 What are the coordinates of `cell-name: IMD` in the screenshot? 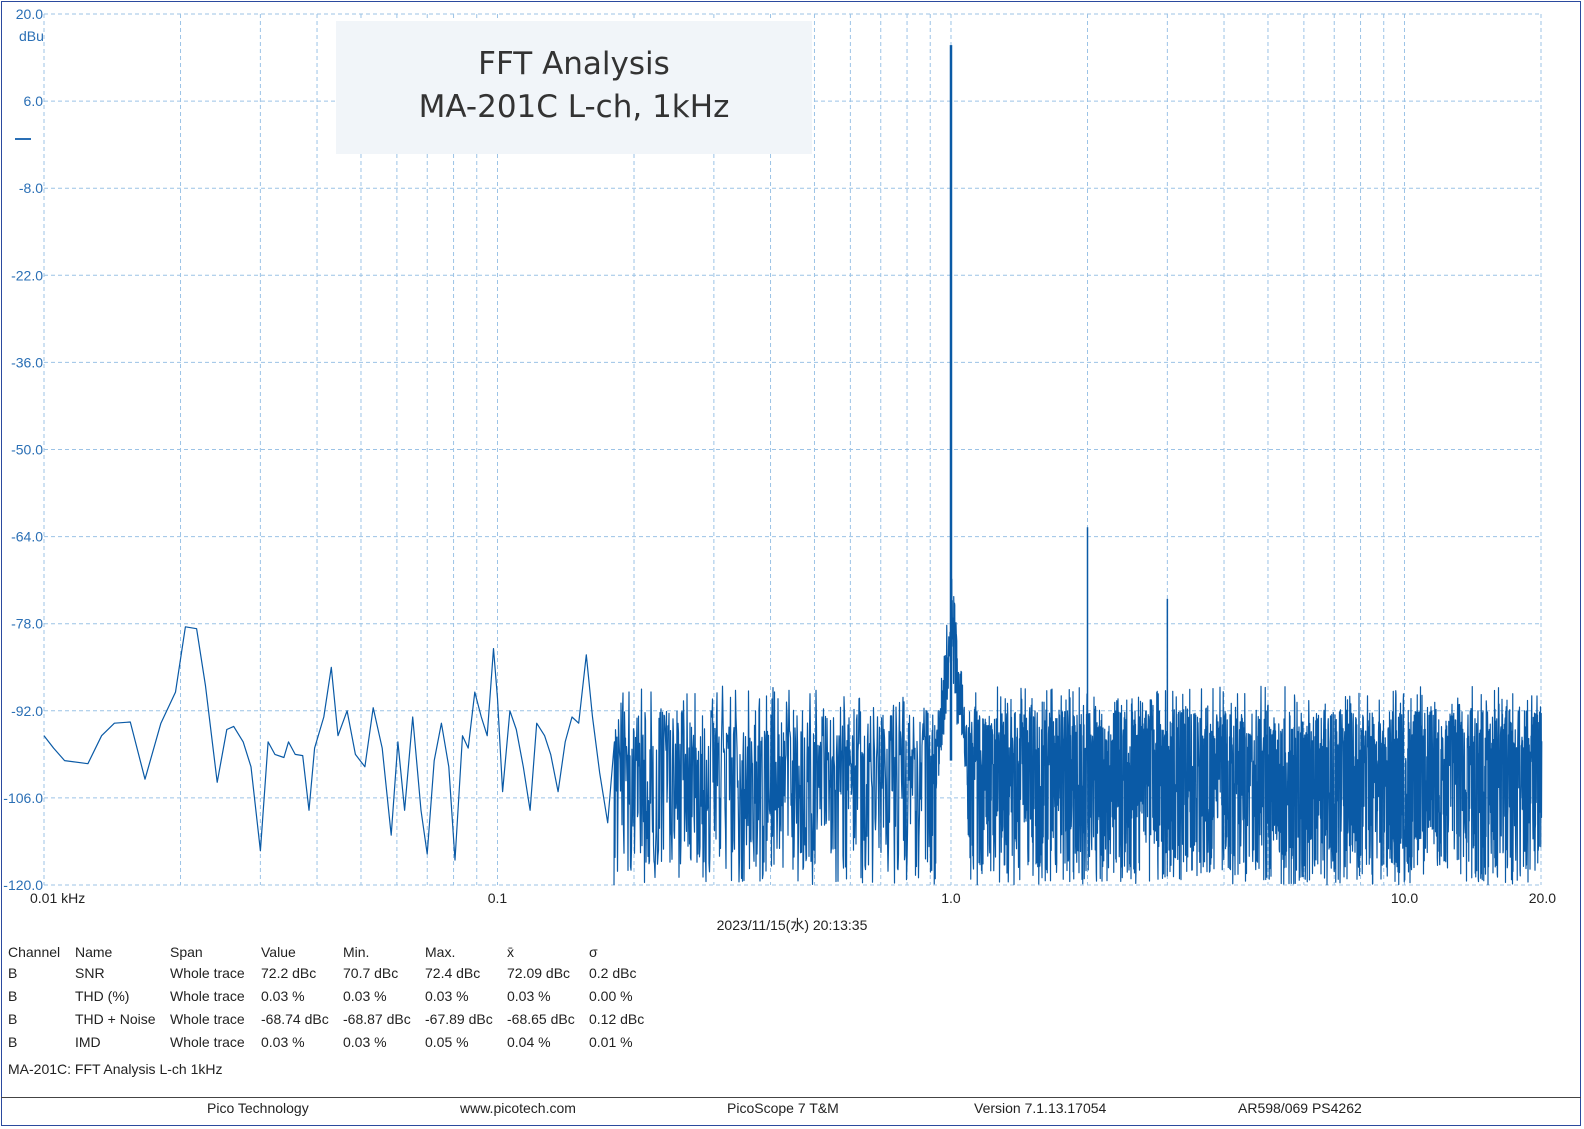 It's located at (88, 1041).